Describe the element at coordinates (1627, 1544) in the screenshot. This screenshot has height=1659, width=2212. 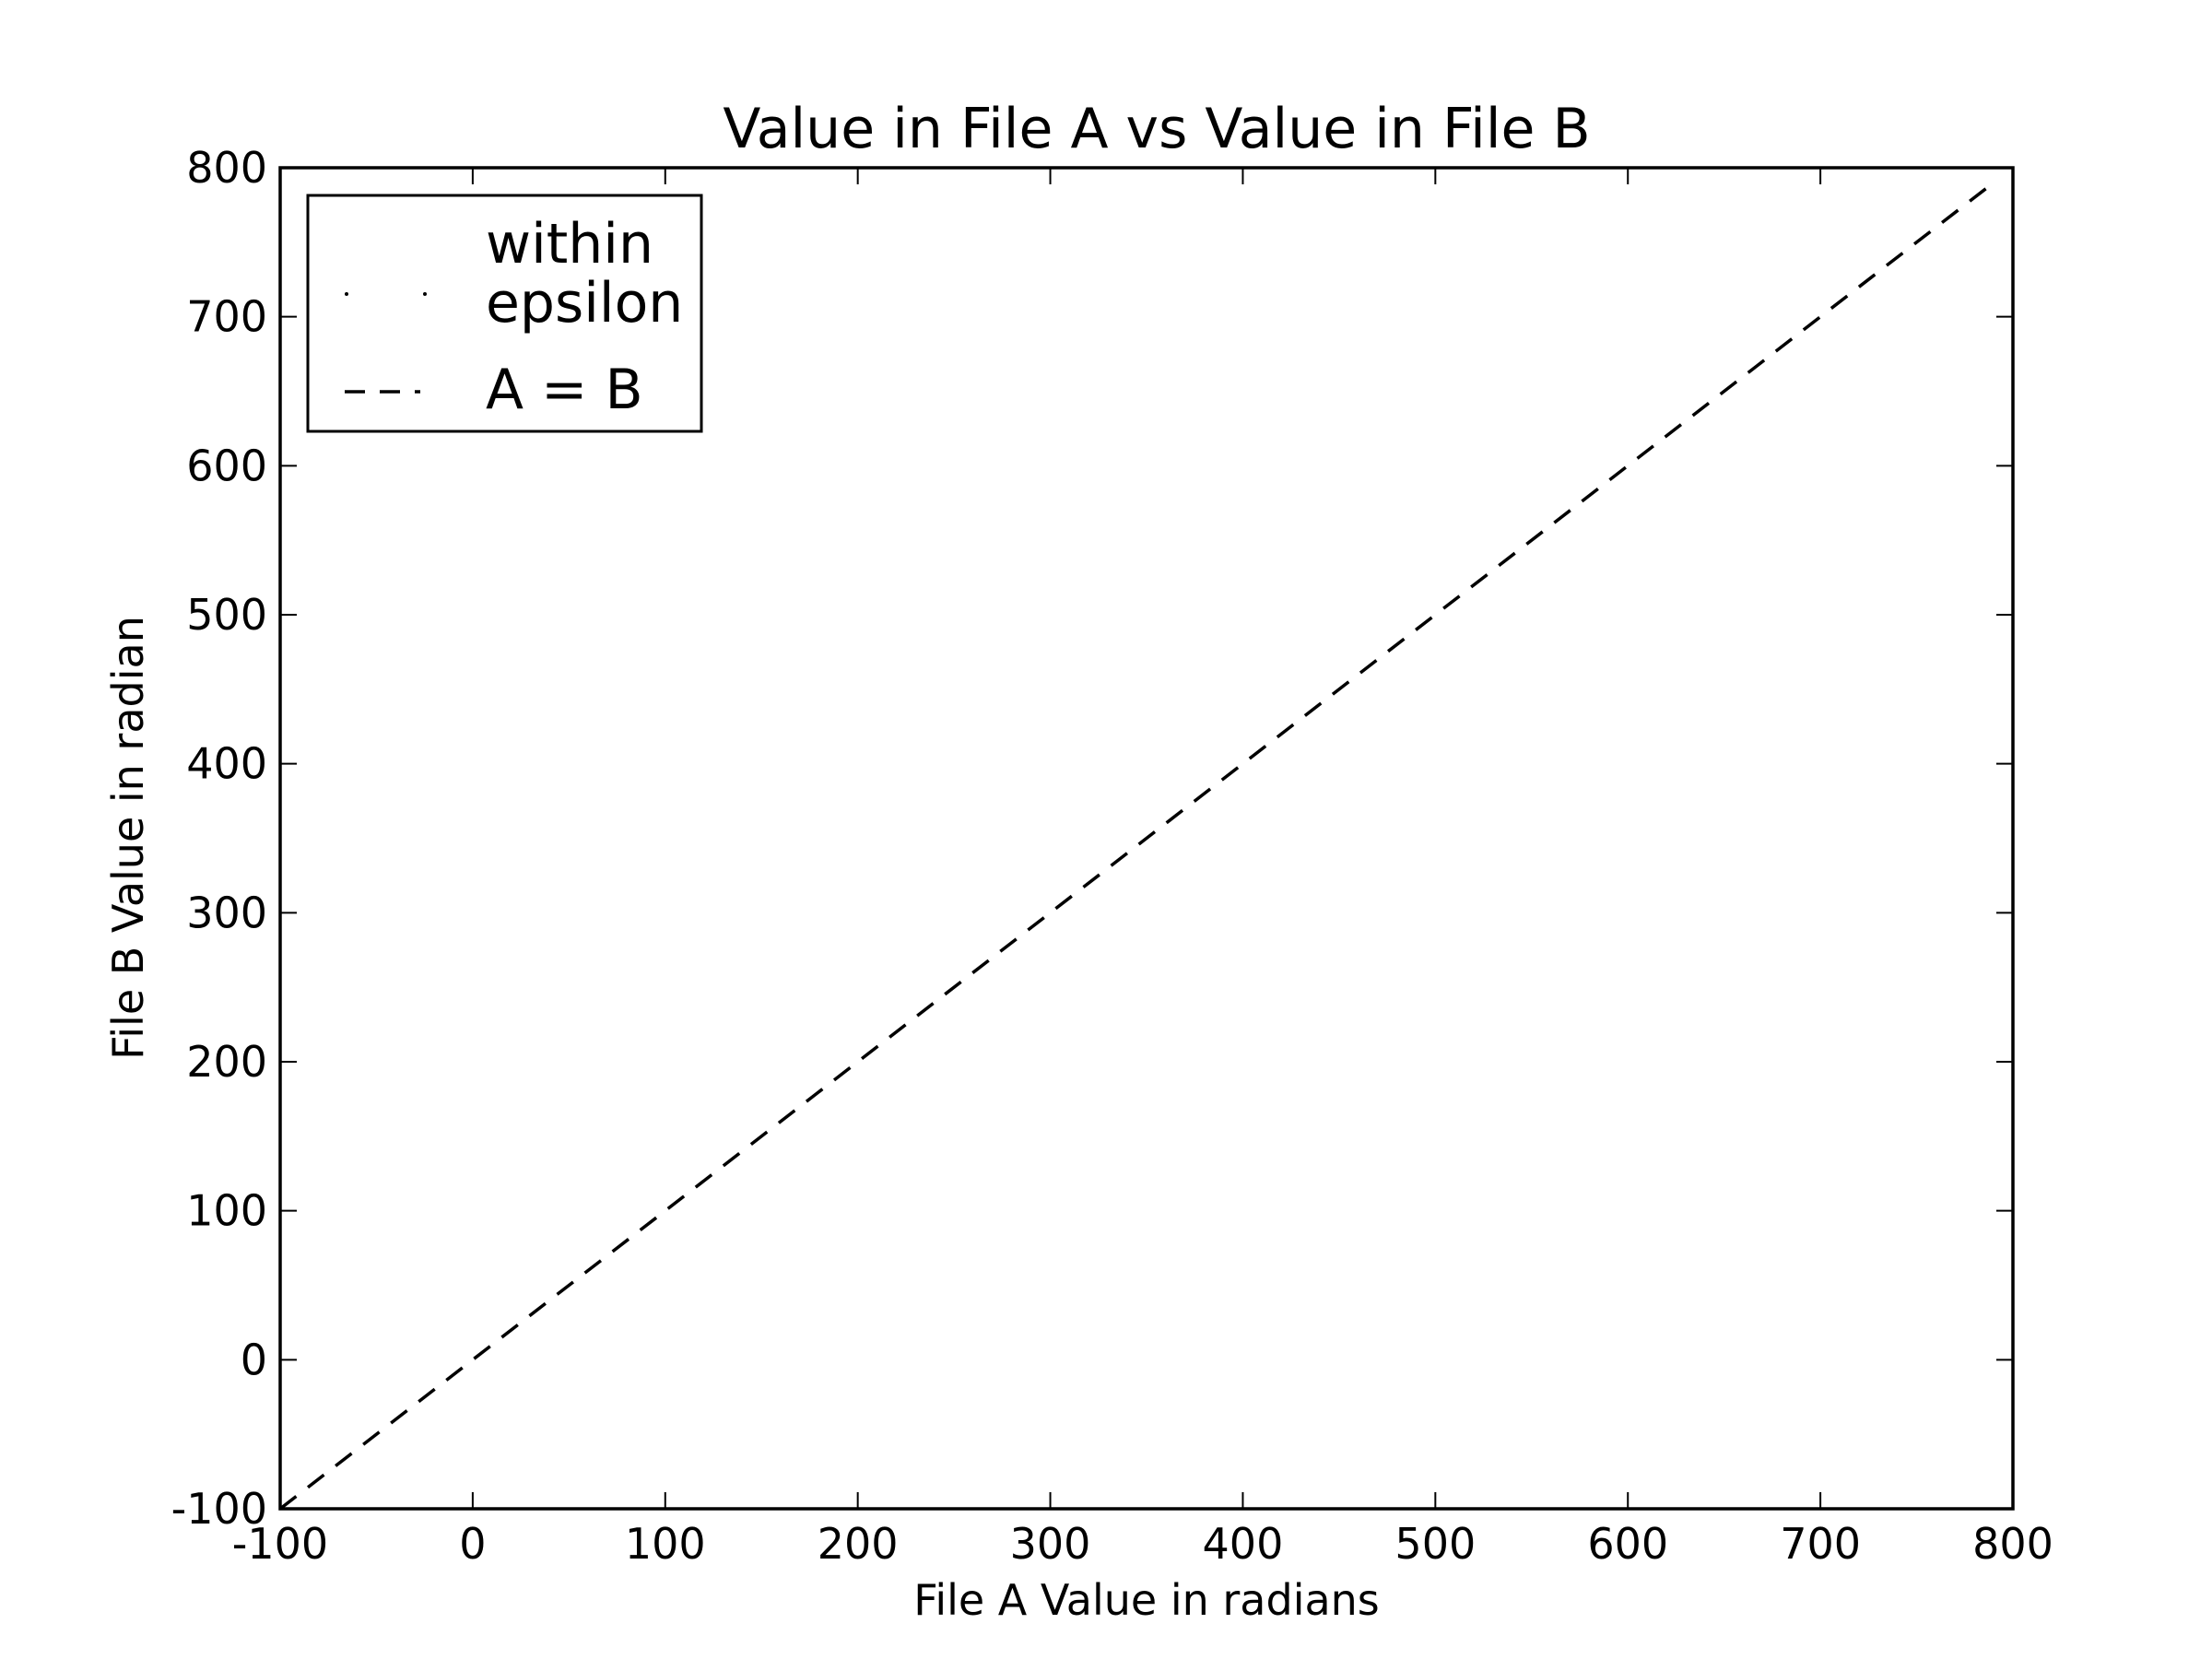
I see `x-tick-label: 600` at that location.